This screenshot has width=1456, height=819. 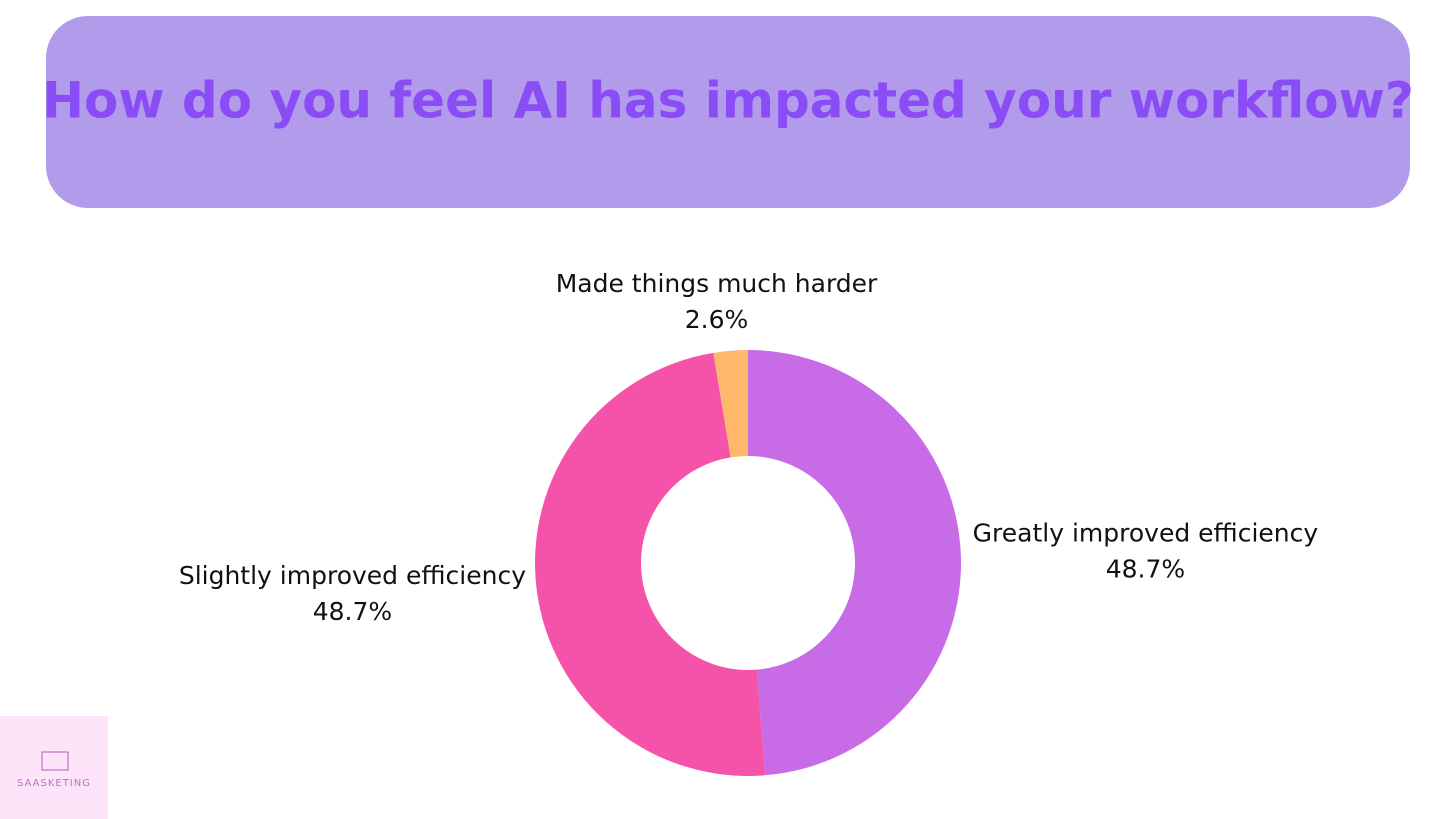 I want to click on slice-label: Made things much harder 2.6%, so click(x=717, y=301).